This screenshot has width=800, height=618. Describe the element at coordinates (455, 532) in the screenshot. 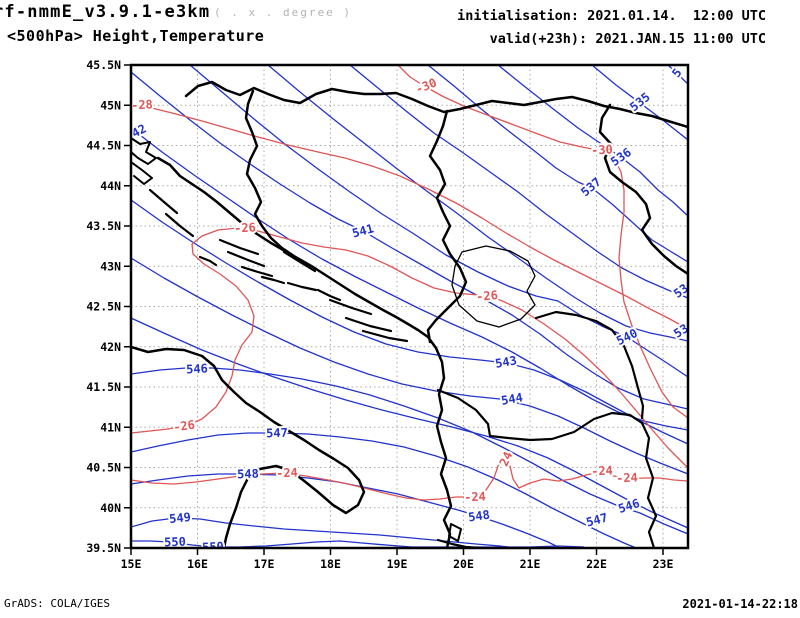

I see `geo-island-corfu` at that location.